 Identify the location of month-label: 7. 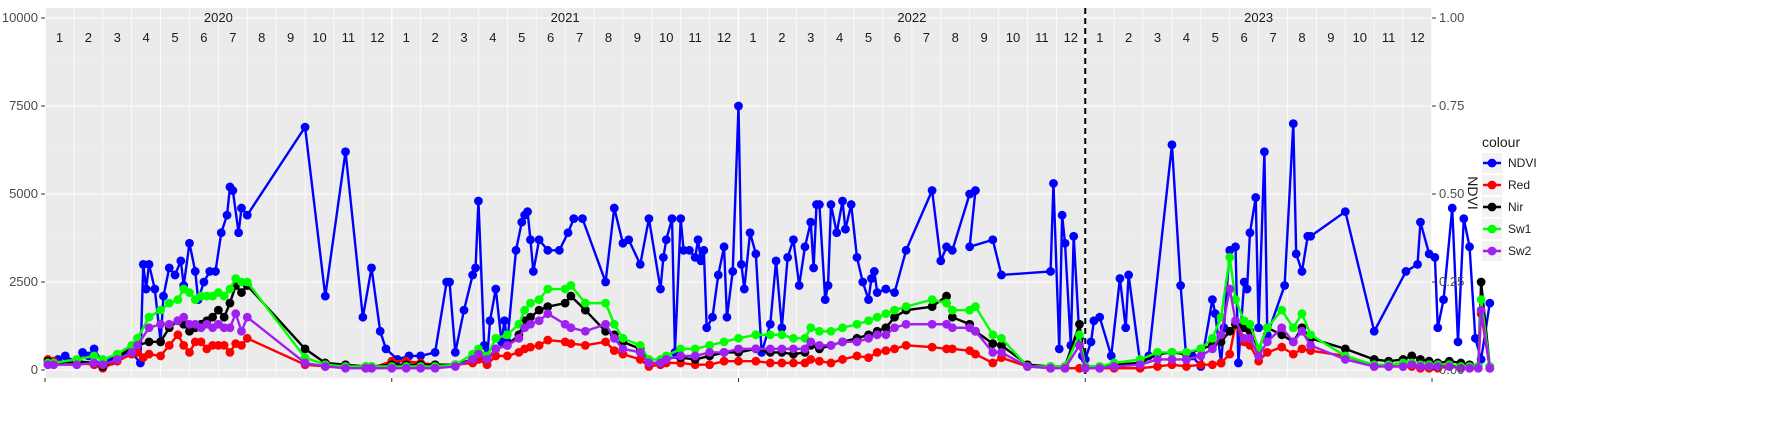
(926, 37).